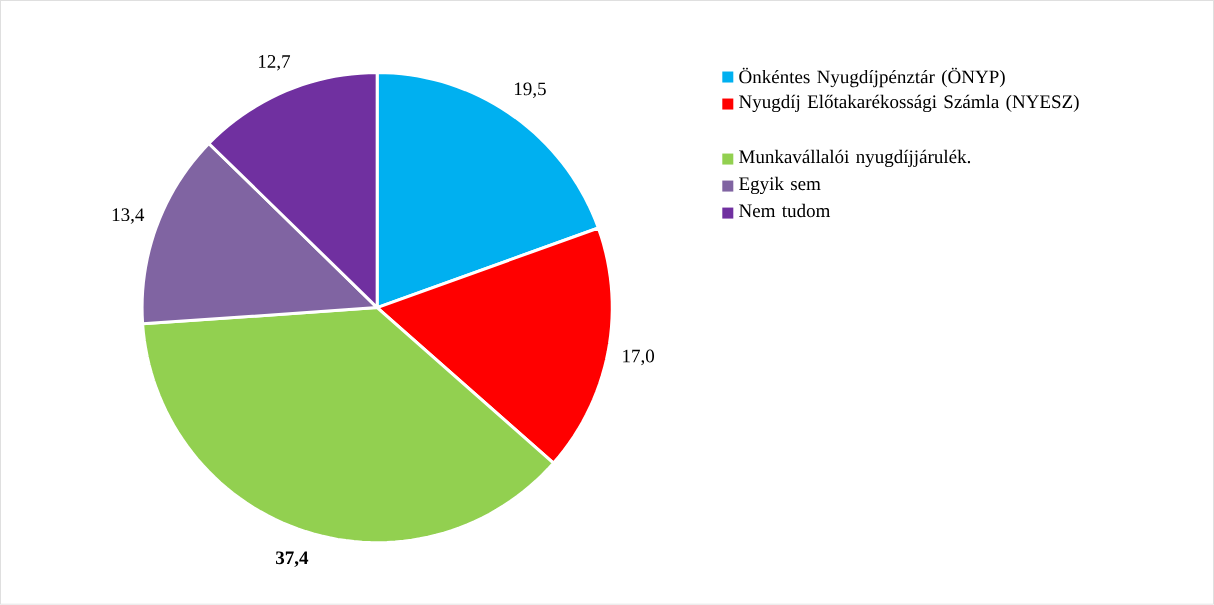 This screenshot has width=1214, height=605. I want to click on data-label: 13,4, so click(128, 216).